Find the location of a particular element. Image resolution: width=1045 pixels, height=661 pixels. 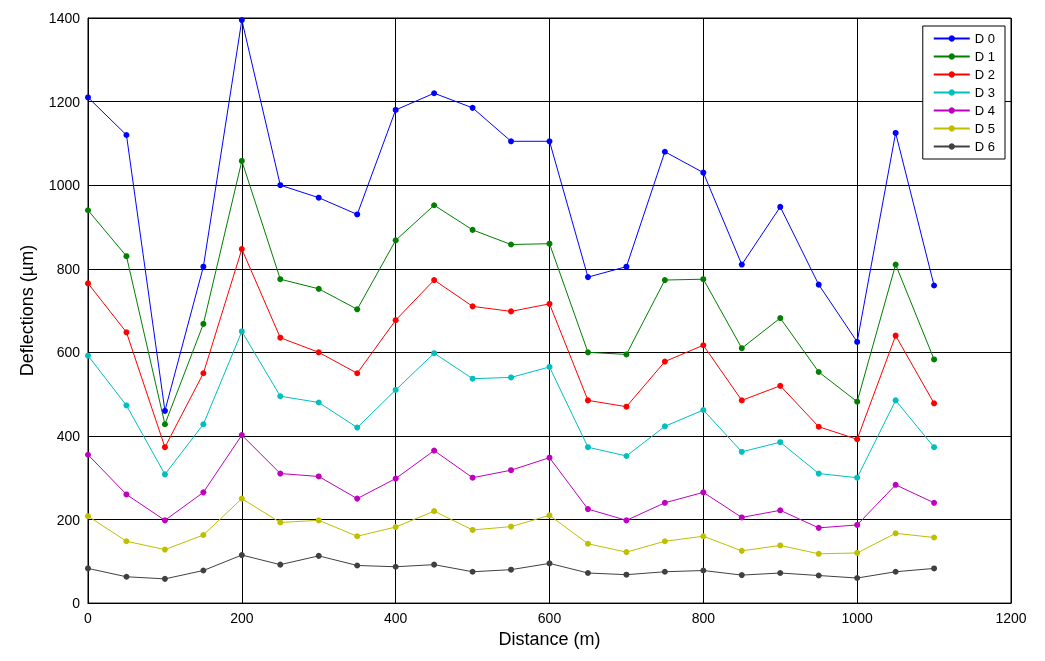

legend-label: D 3 is located at coordinates (984, 92).